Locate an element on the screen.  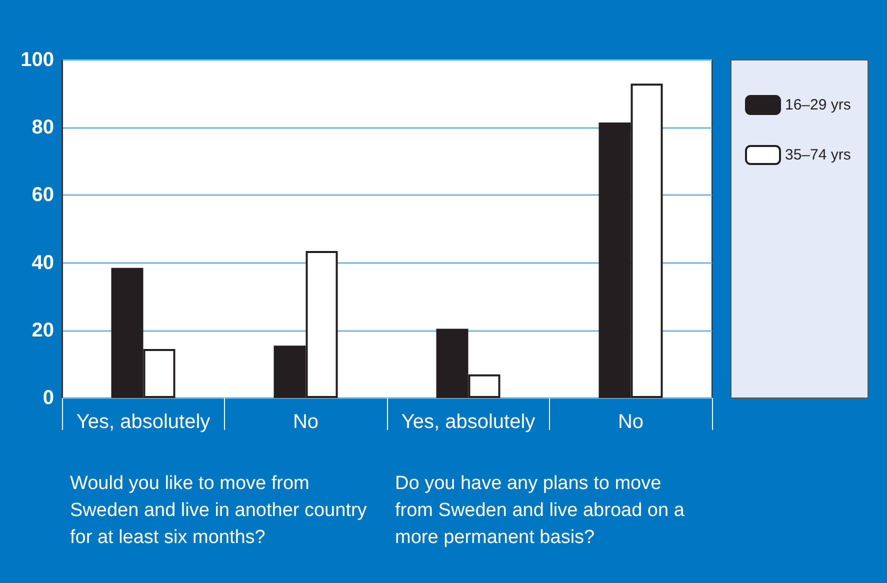
legend-label: 35–74 yrs is located at coordinates (818, 155).